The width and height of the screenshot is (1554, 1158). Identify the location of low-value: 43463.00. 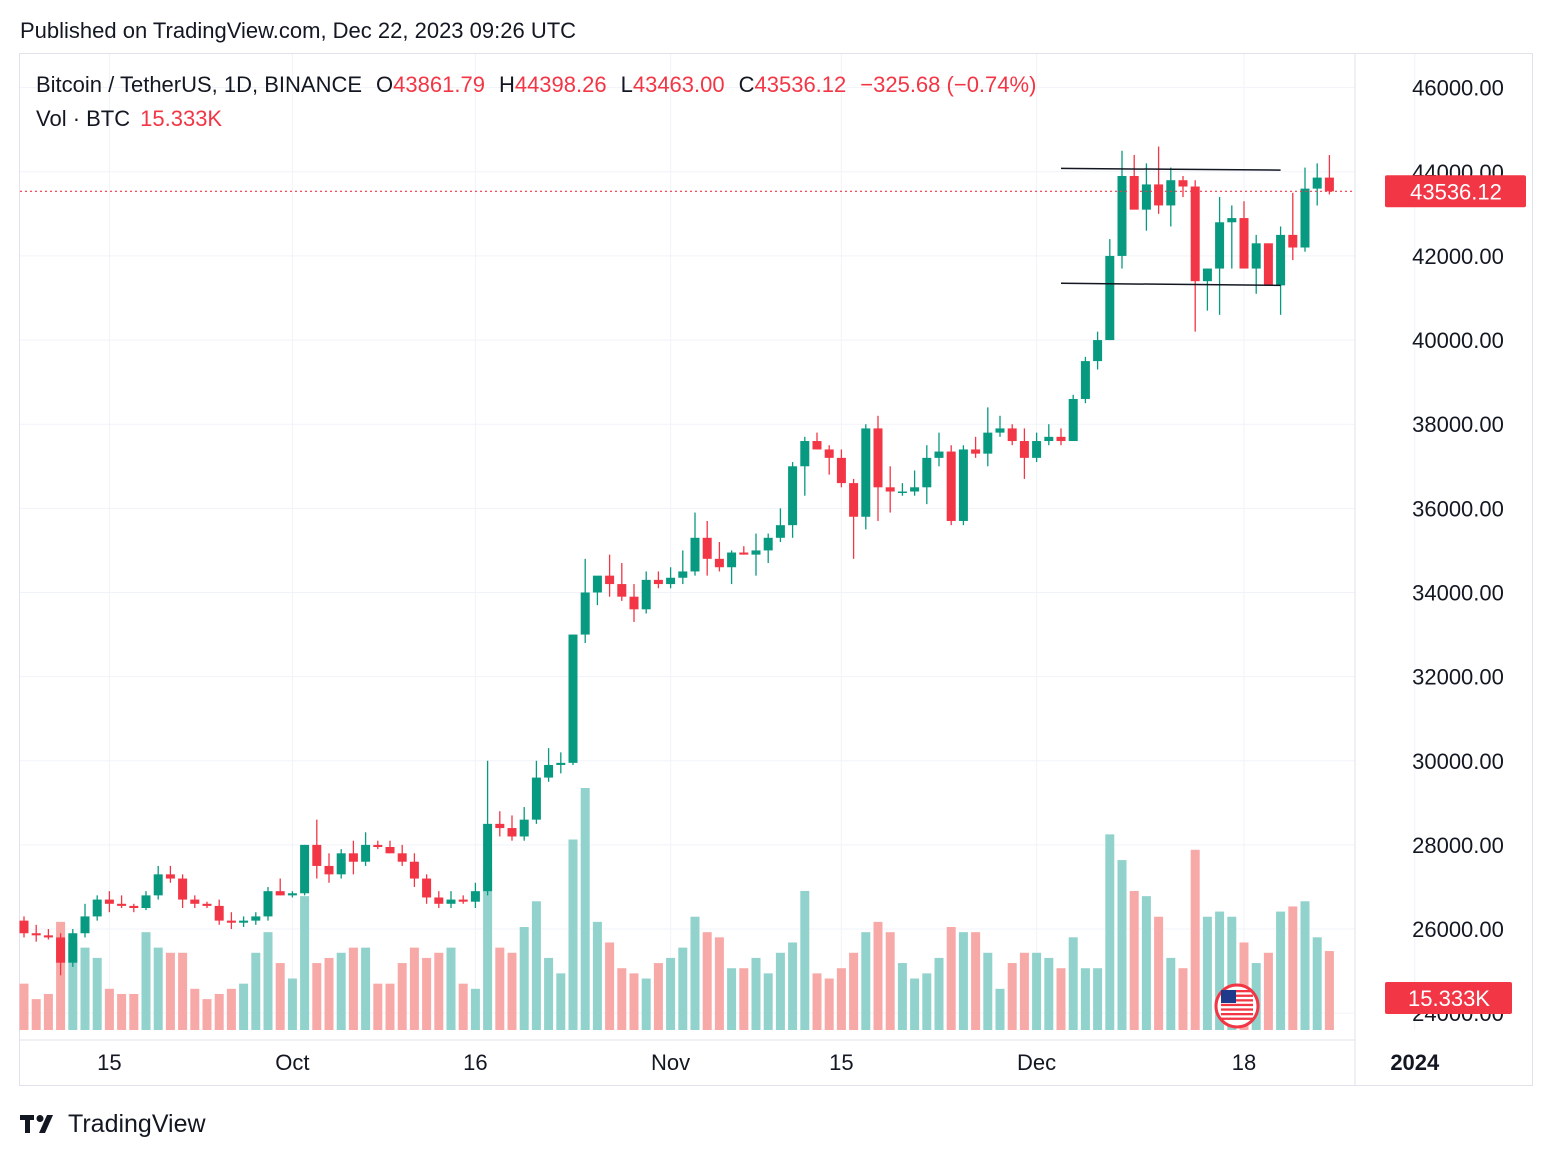
(678, 84).